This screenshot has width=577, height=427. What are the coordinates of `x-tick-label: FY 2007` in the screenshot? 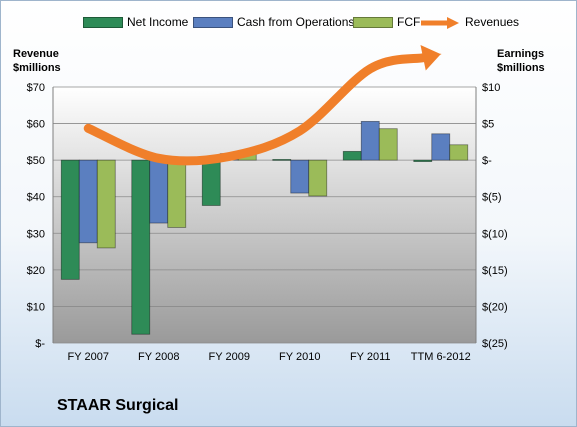 It's located at (88, 357).